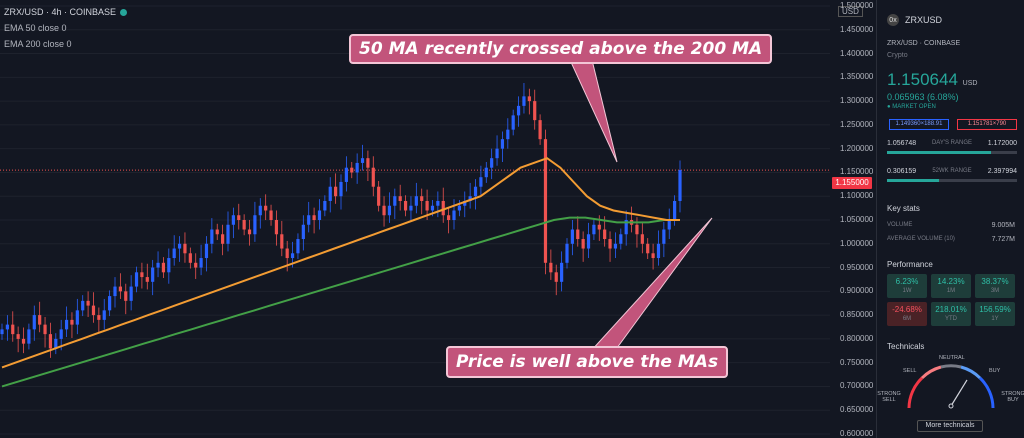  I want to click on perf-cell-ytd: 218.01% YTD, so click(951, 314).